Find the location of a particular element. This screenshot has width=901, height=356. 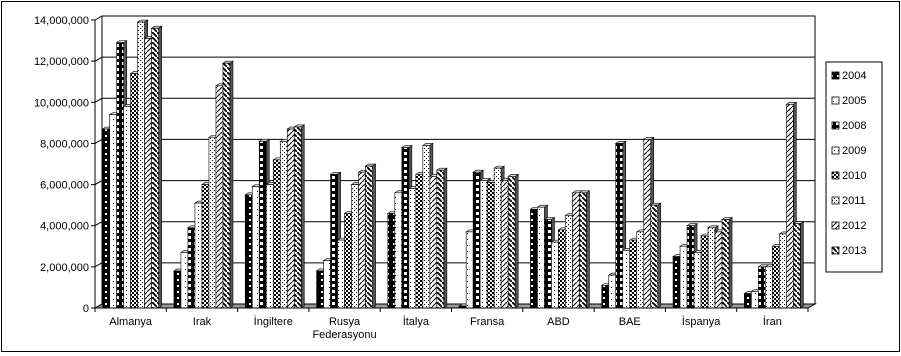

x-category-label: Fransa is located at coordinates (487, 322).